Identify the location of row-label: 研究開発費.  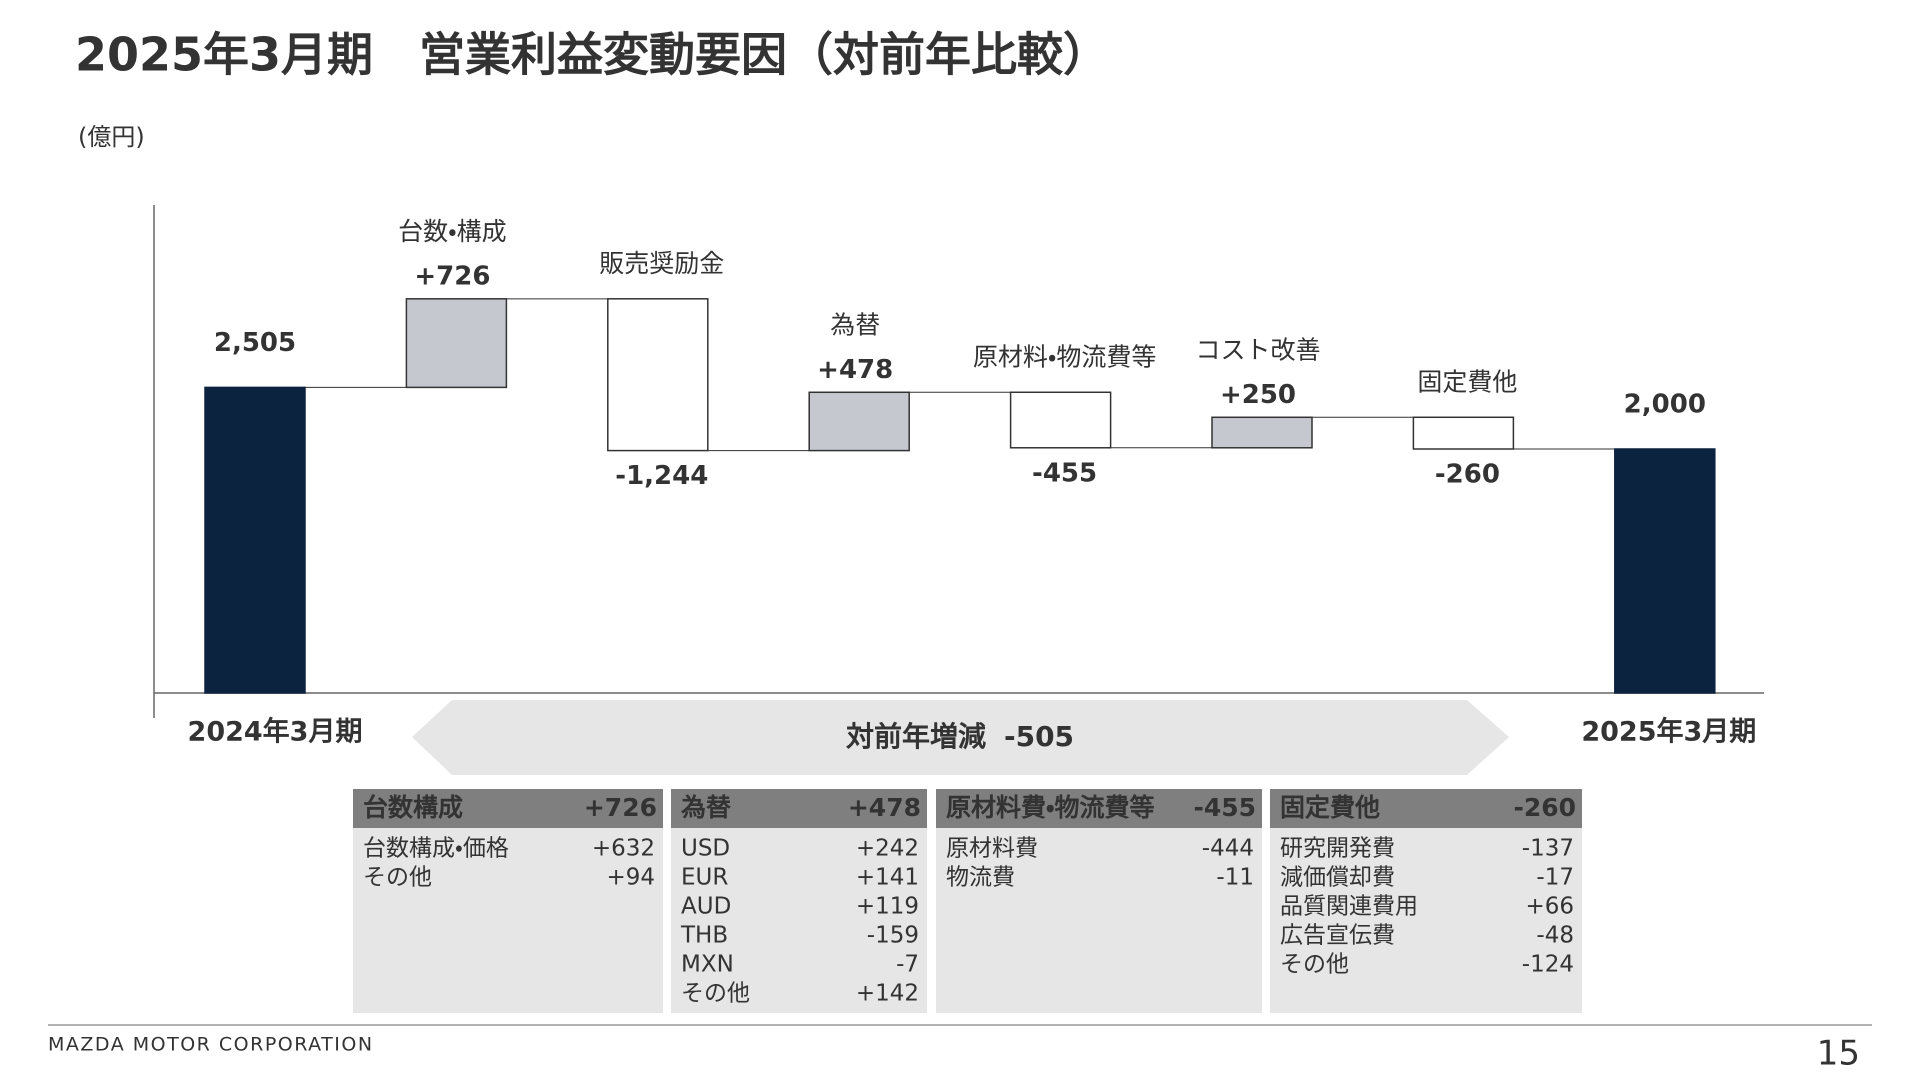
(1337, 849).